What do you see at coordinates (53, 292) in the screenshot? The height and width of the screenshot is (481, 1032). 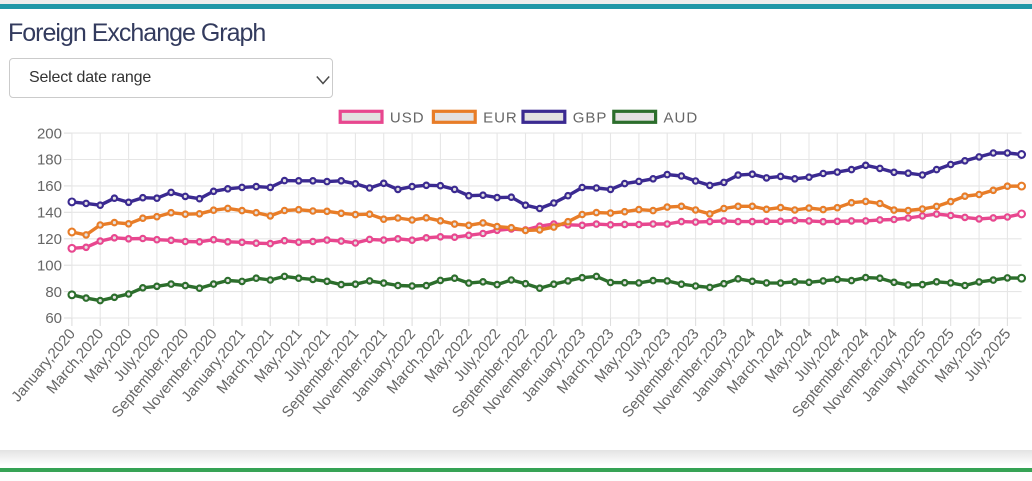 I see `svg-text: 80` at bounding box center [53, 292].